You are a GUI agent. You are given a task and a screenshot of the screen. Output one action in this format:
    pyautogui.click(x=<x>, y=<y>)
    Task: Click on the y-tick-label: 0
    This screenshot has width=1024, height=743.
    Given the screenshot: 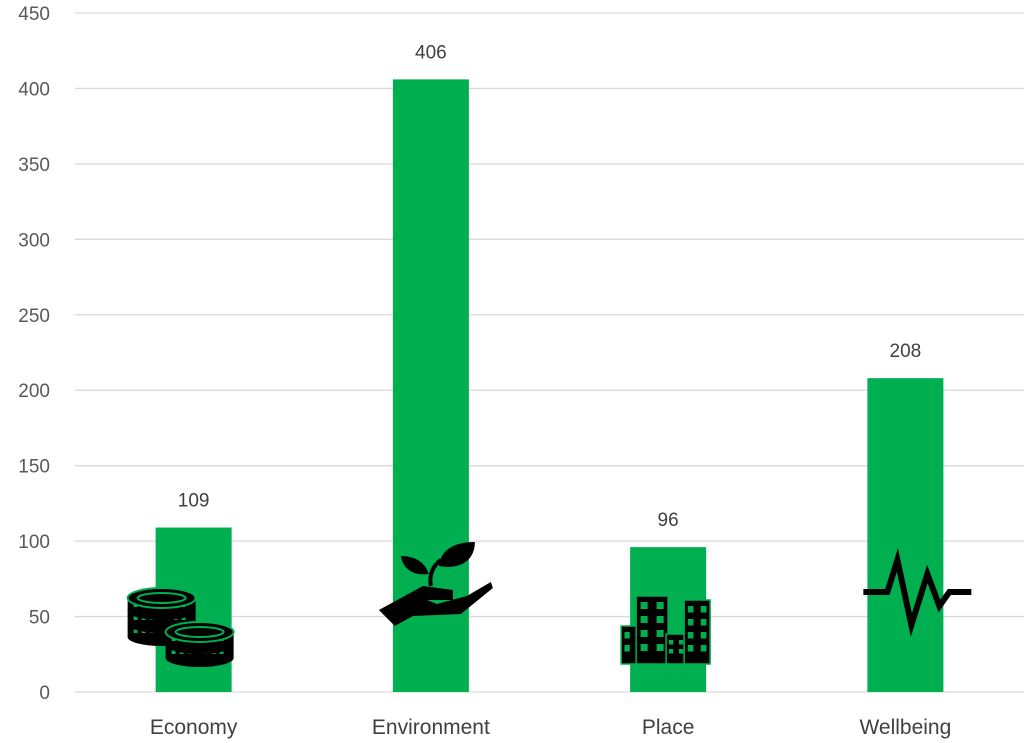 What is the action you would take?
    pyautogui.click(x=44, y=693)
    